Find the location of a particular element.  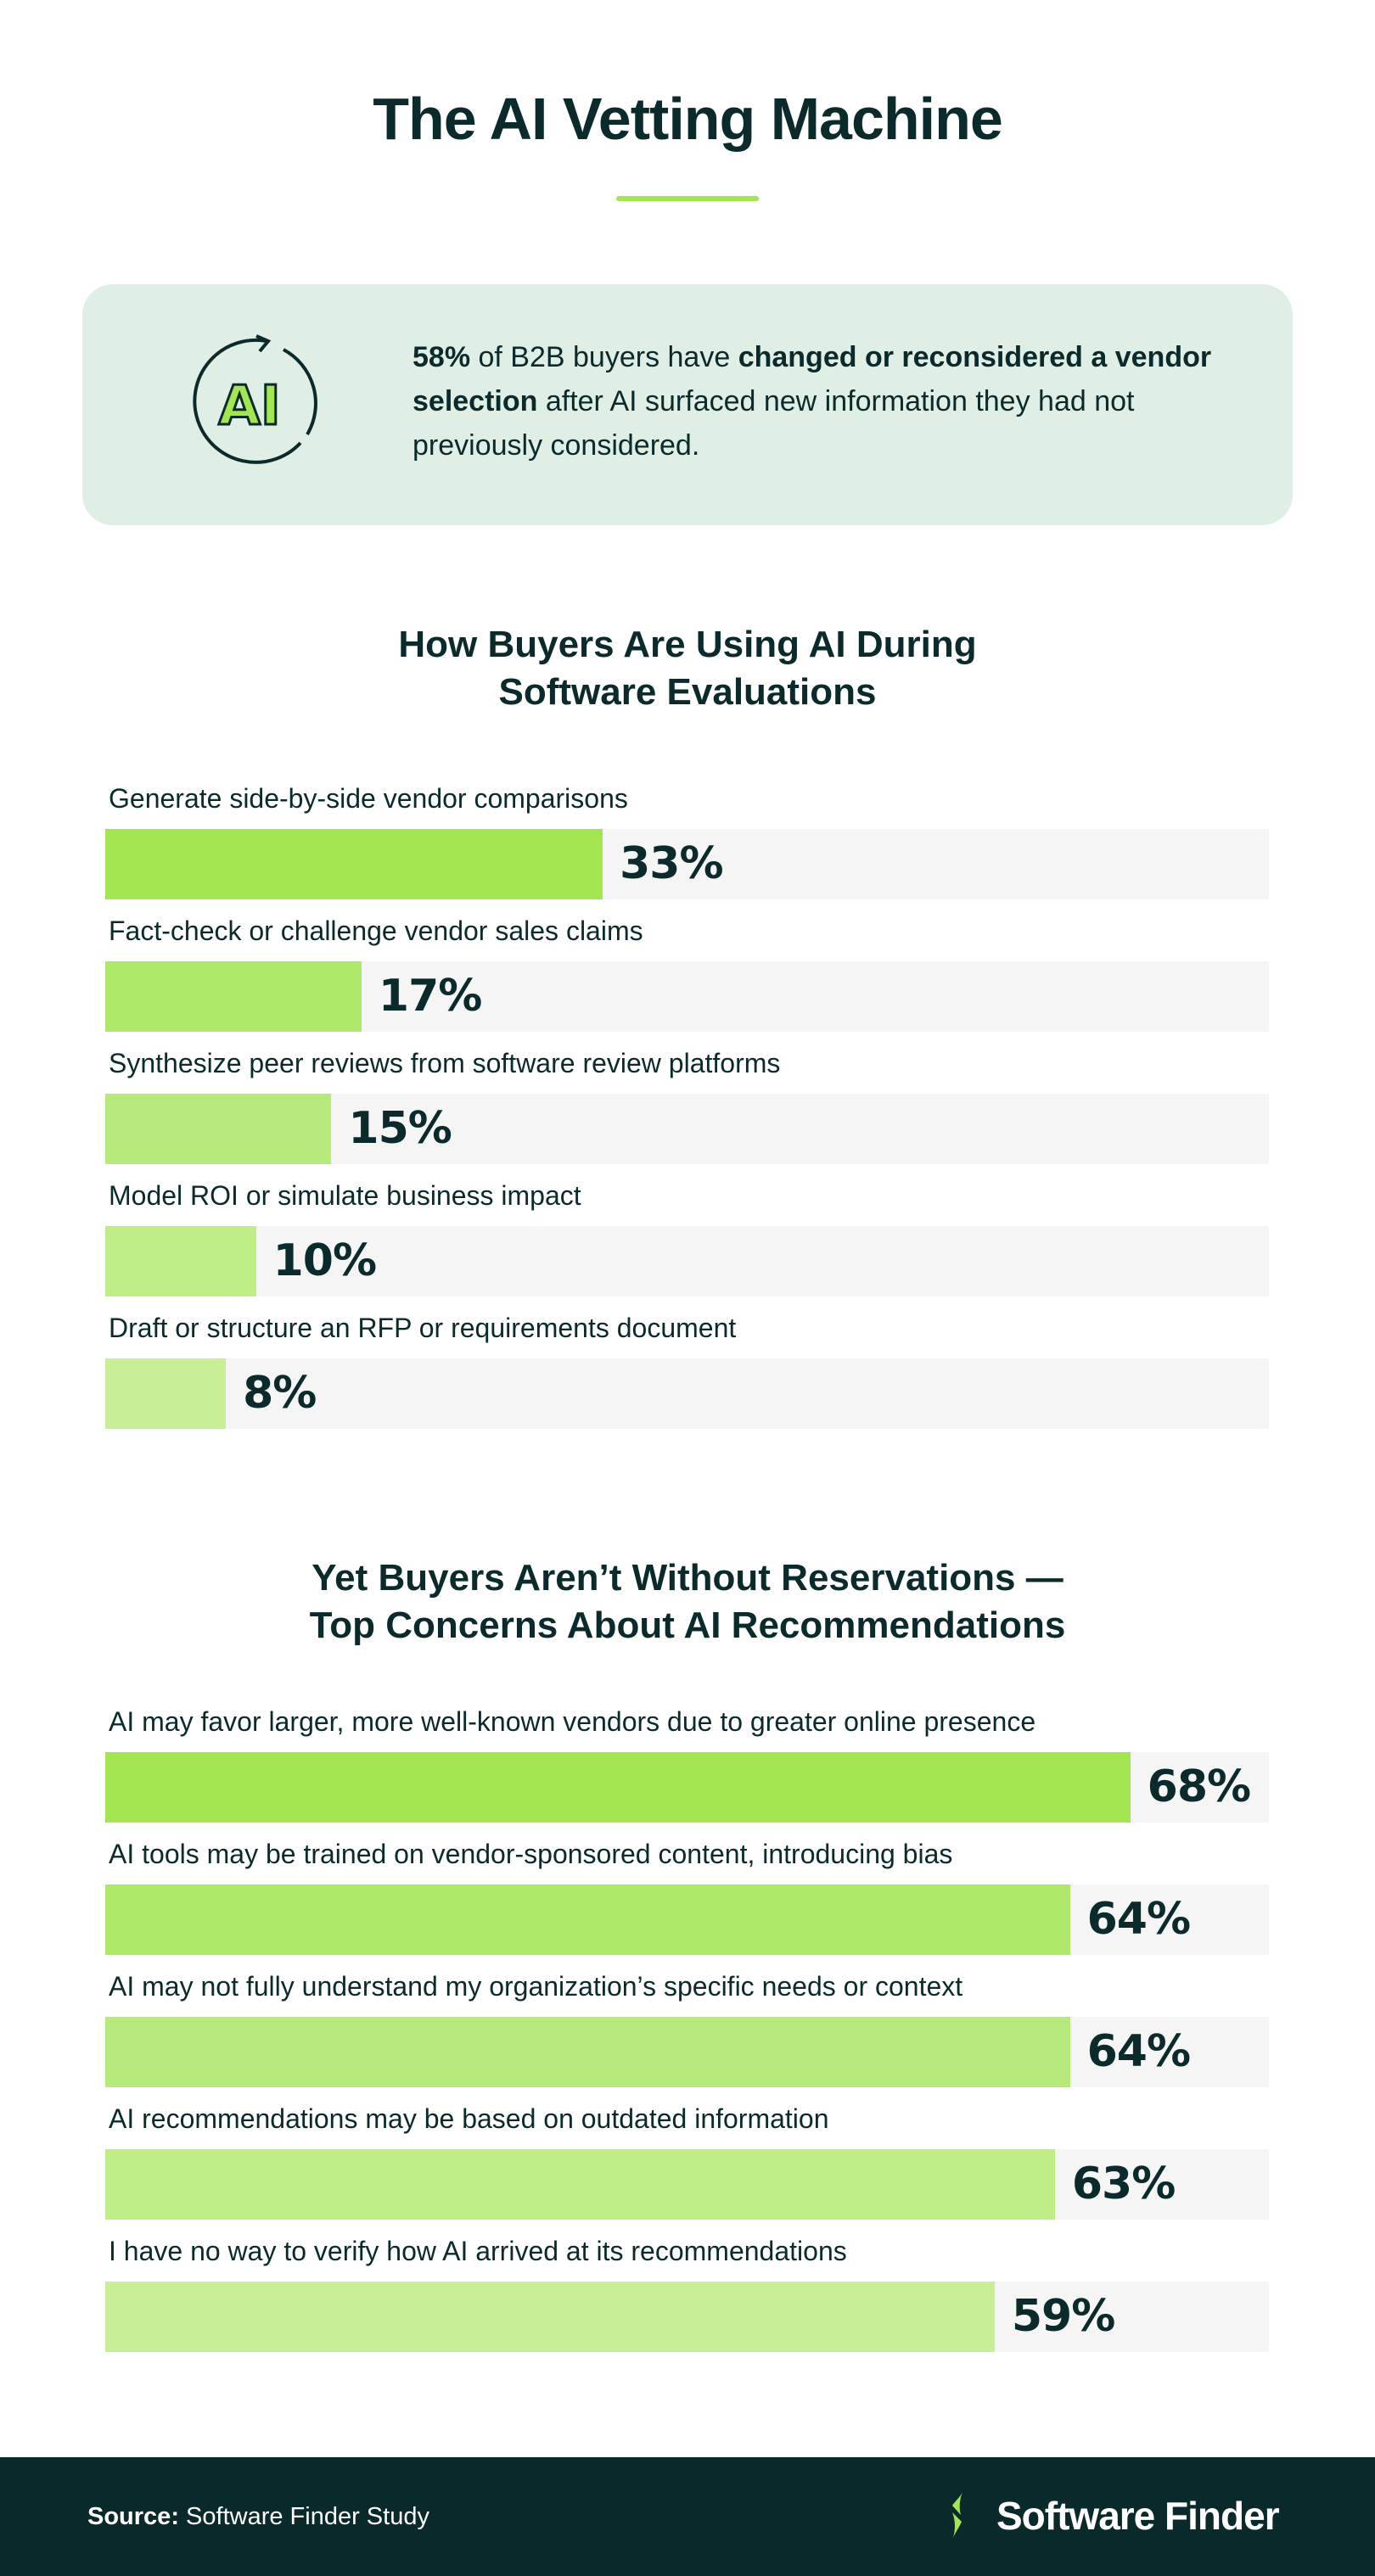

page-title: The AI Vetting Machine is located at coordinates (688, 119).